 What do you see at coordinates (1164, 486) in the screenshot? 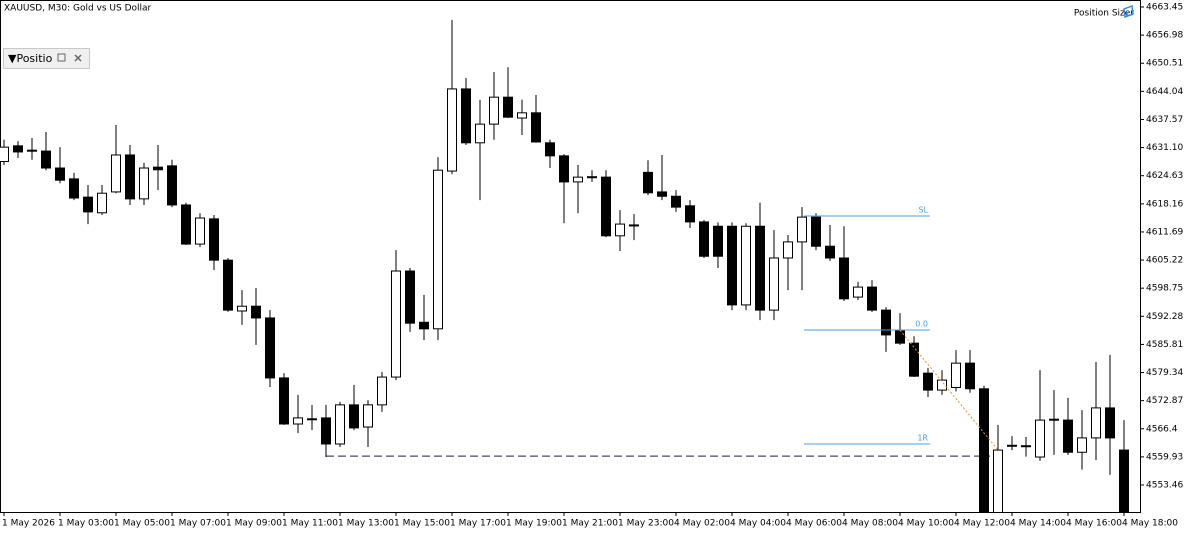
I see `y-tick-label: 4553.46` at bounding box center [1164, 486].